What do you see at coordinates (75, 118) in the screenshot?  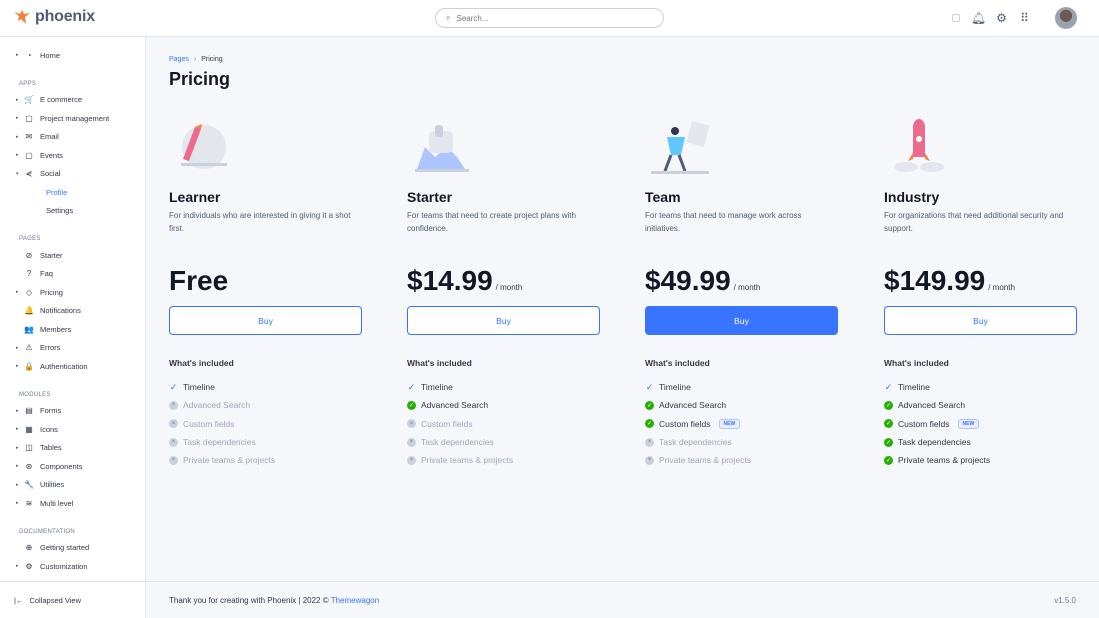 I see `sidebar-item-label: Project management` at bounding box center [75, 118].